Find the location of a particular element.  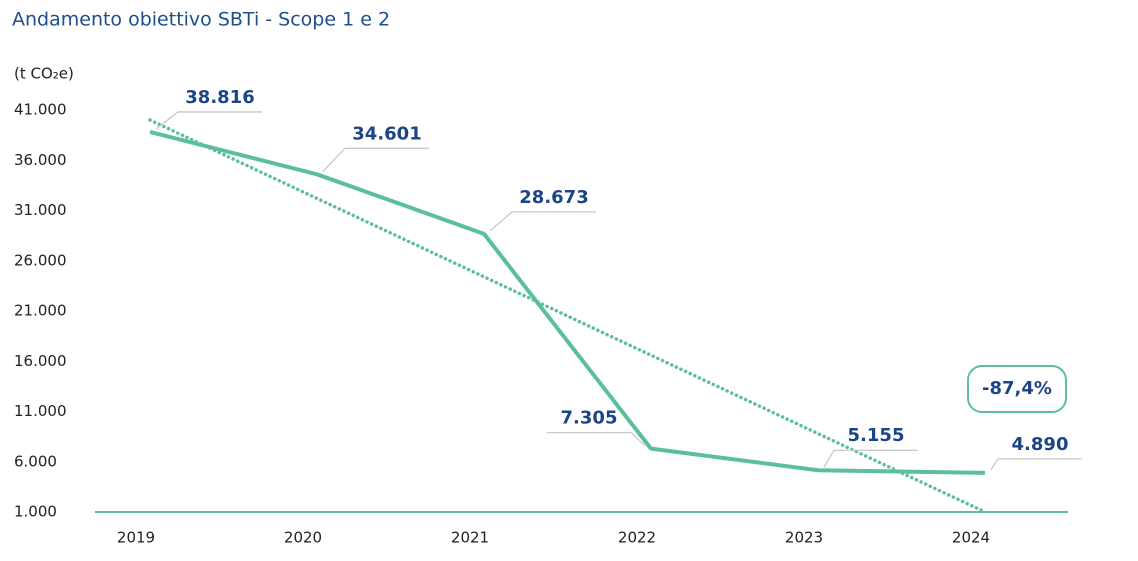

annotation-box is located at coordinates (1017, 389).